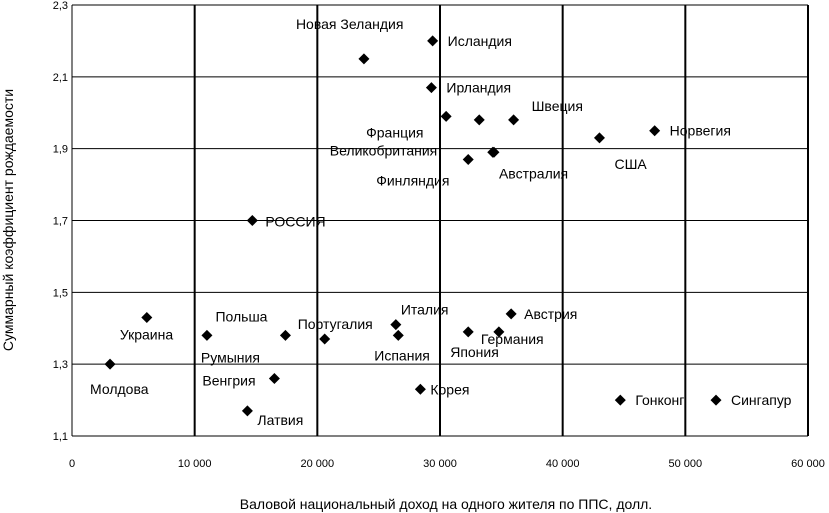 This screenshot has width=829, height=513. What do you see at coordinates (700, 131) in the screenshot?
I see `point-label: Норвегия` at bounding box center [700, 131].